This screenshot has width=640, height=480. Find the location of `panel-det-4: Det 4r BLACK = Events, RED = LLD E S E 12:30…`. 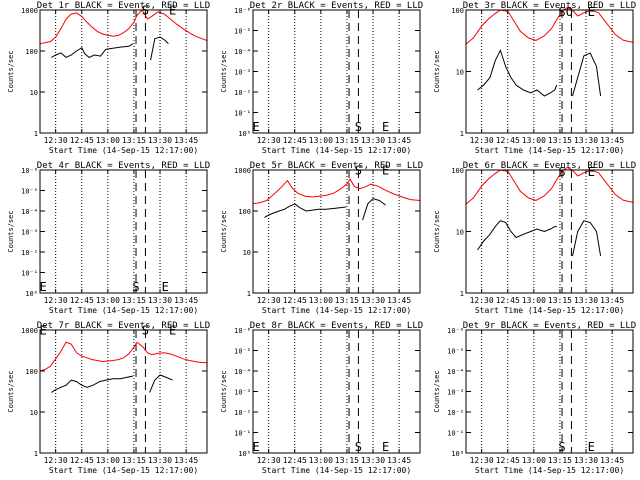

panel-det-4: Det 4r BLACK = Events, RED = LLD E S E 12:30… is located at coordinates (108, 238).